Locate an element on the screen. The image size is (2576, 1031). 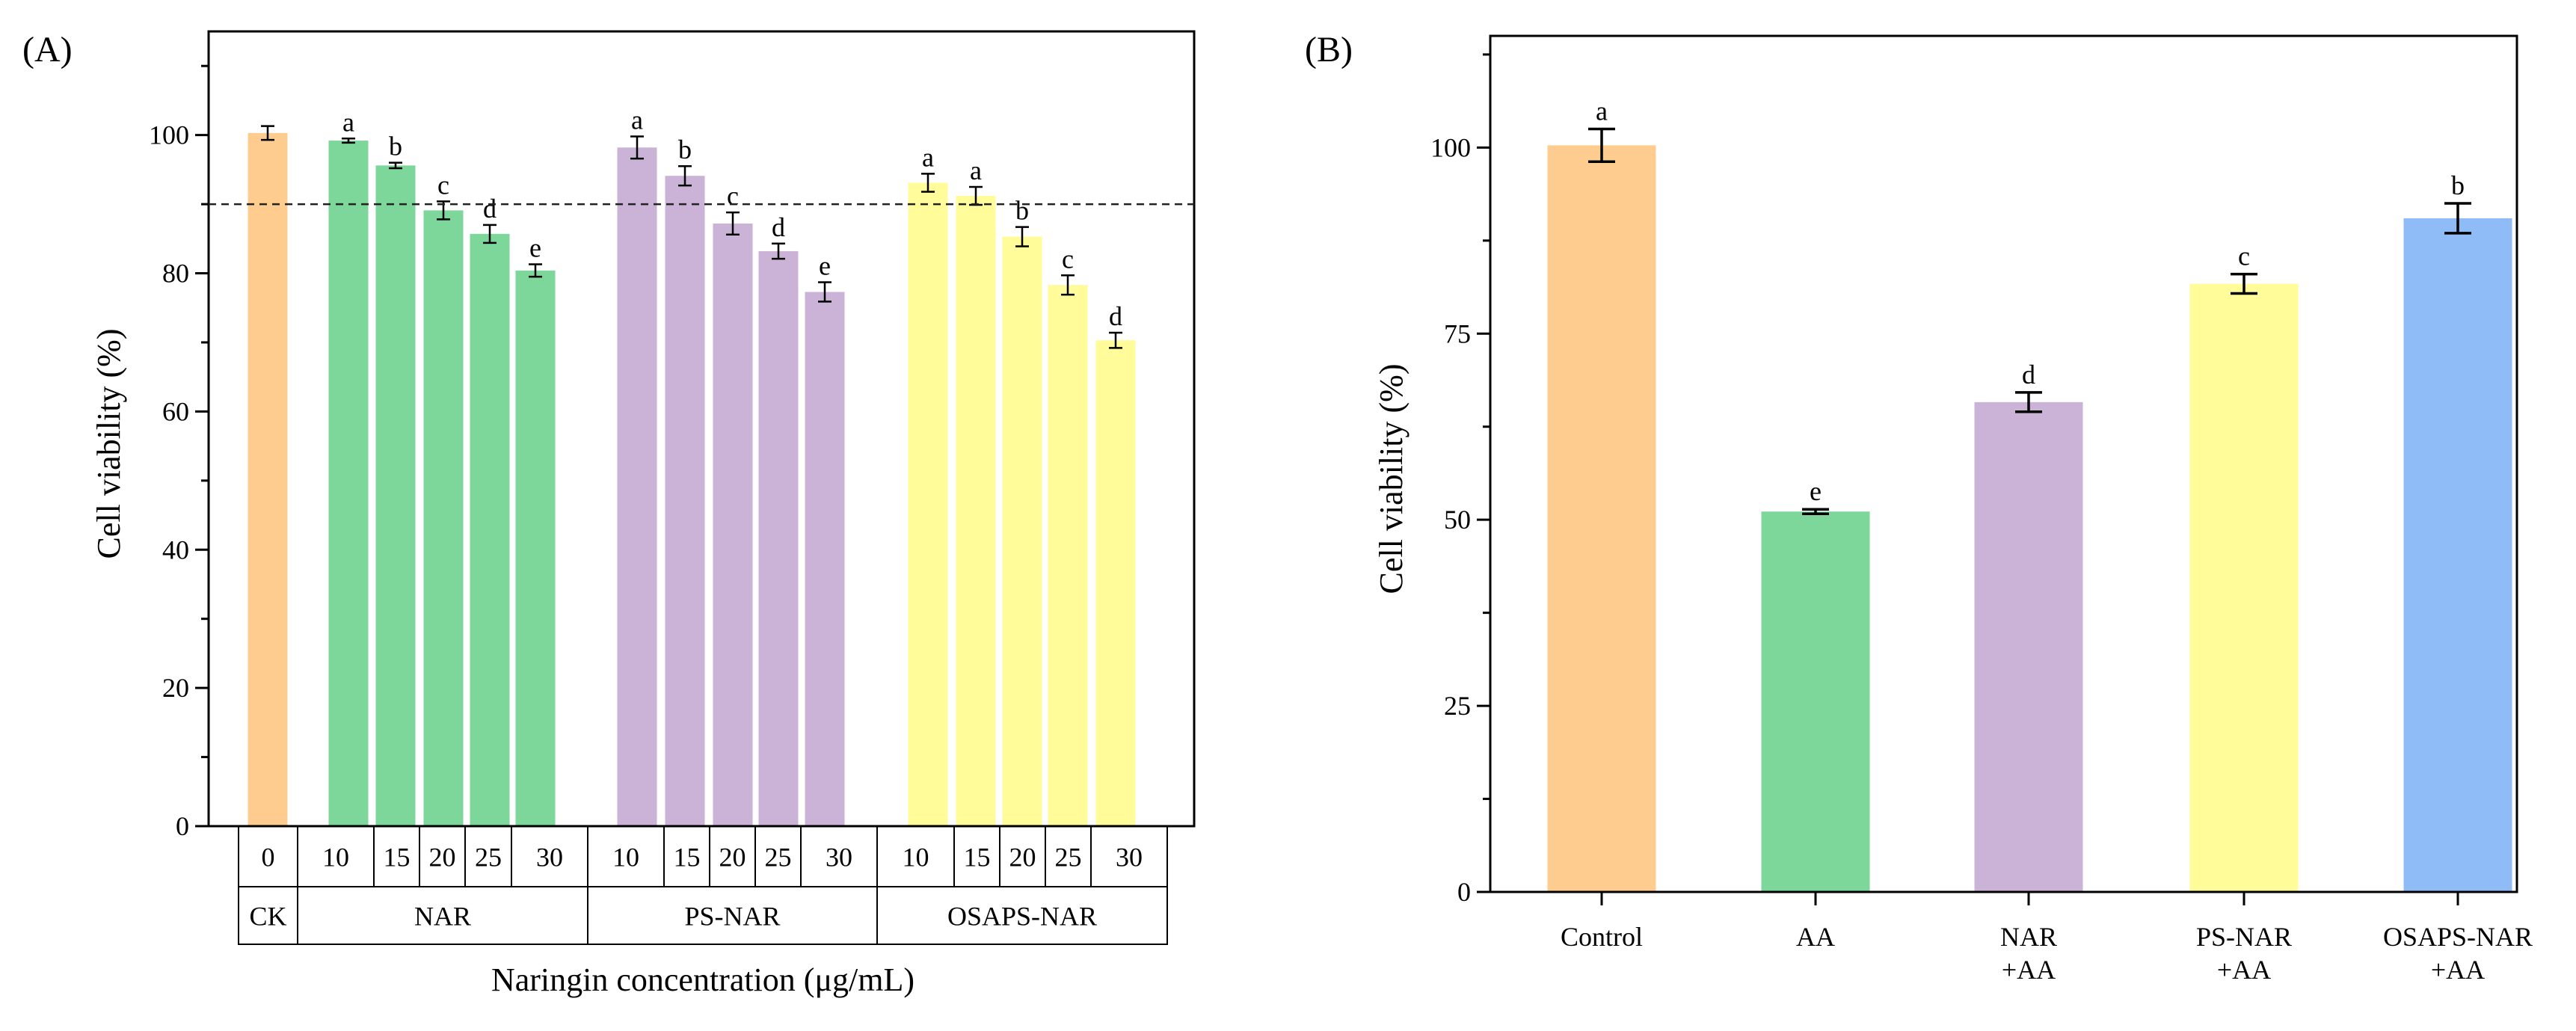
category-table-border is located at coordinates (703, 886).